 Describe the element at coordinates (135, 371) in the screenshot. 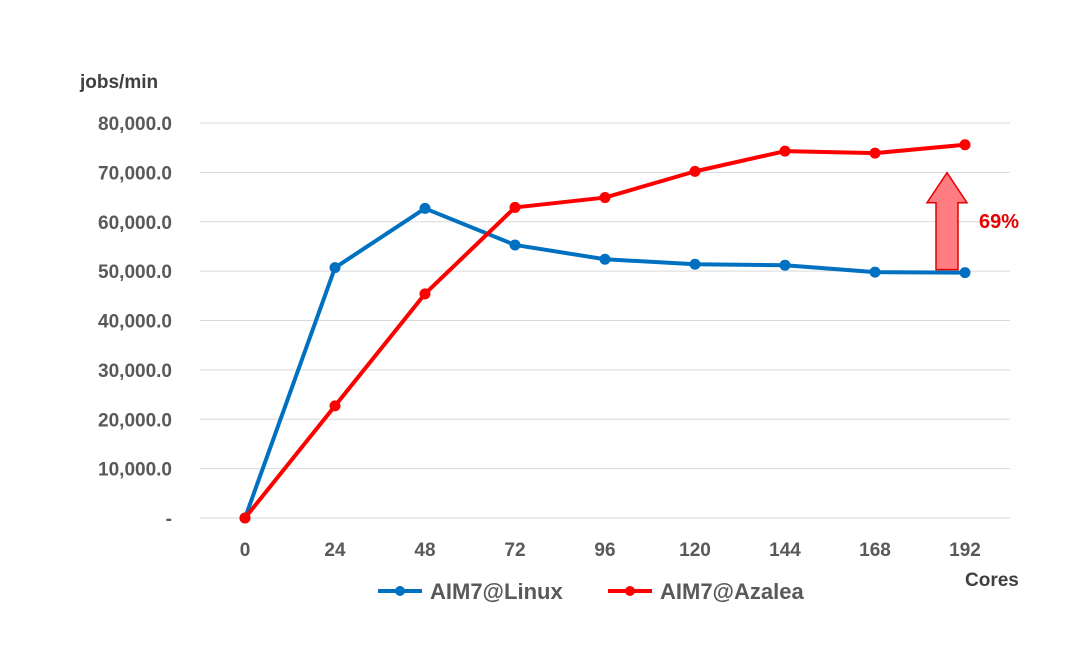

I see `y-tick-label: 30,000.0` at that location.